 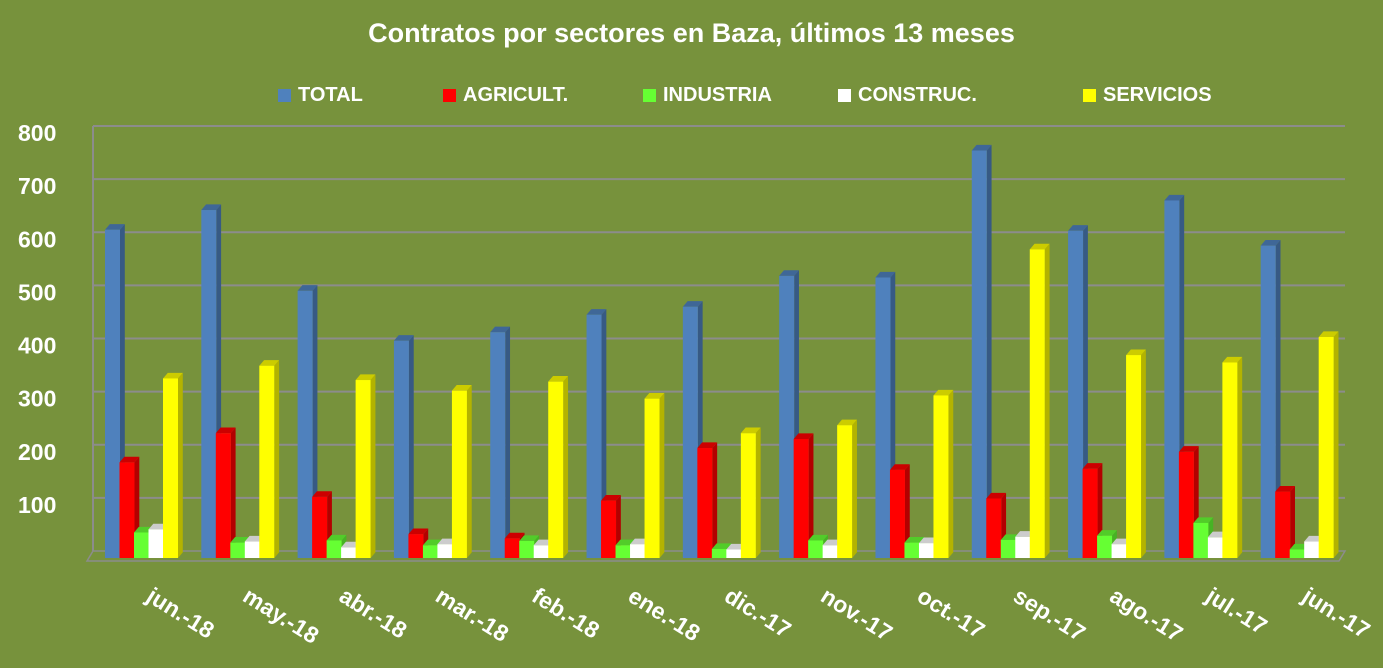 I want to click on x-tick-label: dic.-17, so click(x=758, y=612).